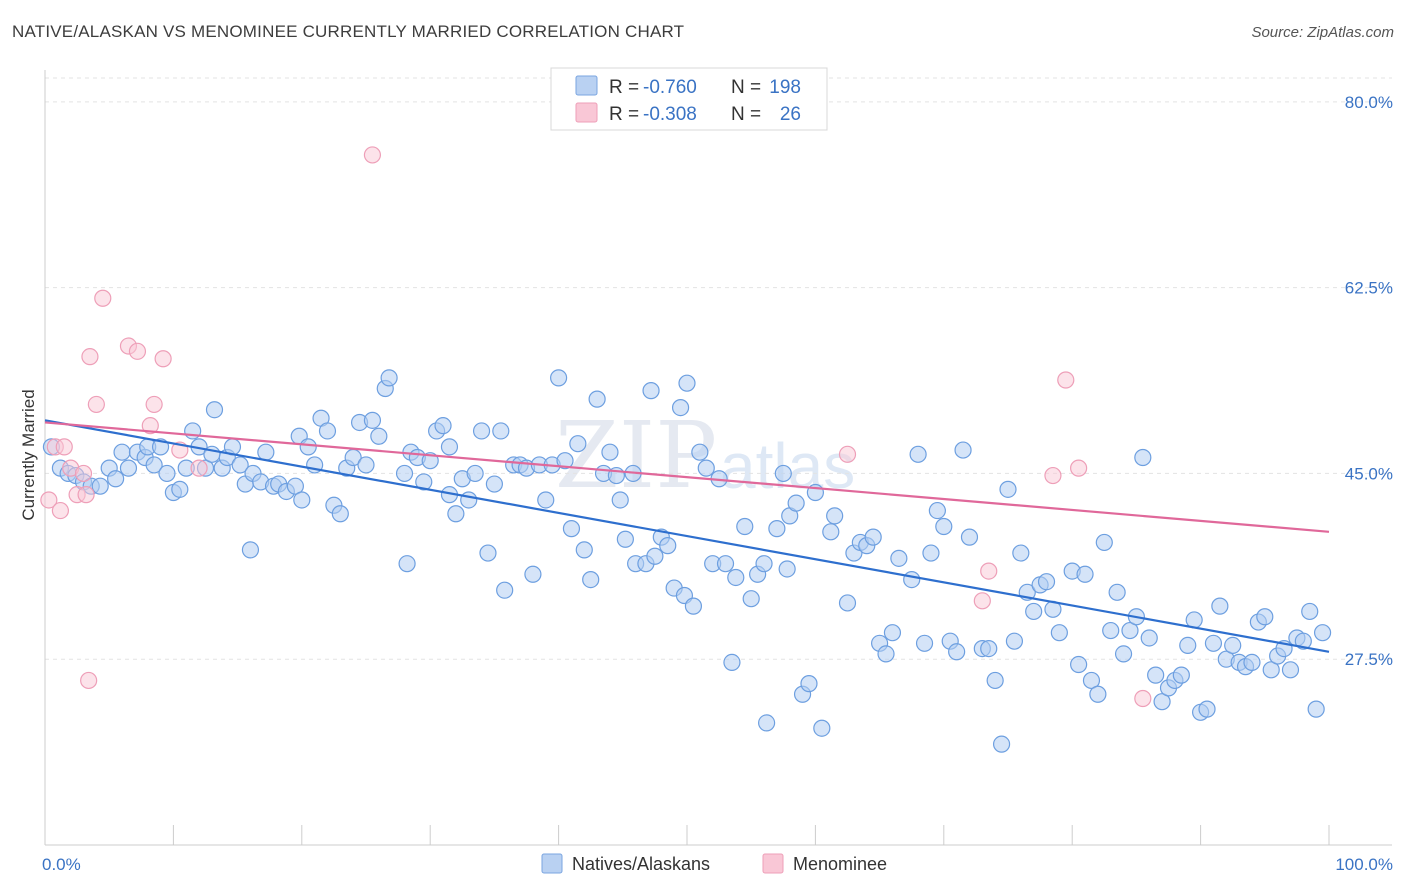 This screenshot has width=1406, height=892. Describe the element at coordinates (714, 863) in the screenshot. I see `series-legend: Natives/Alaskans Menominee` at that location.